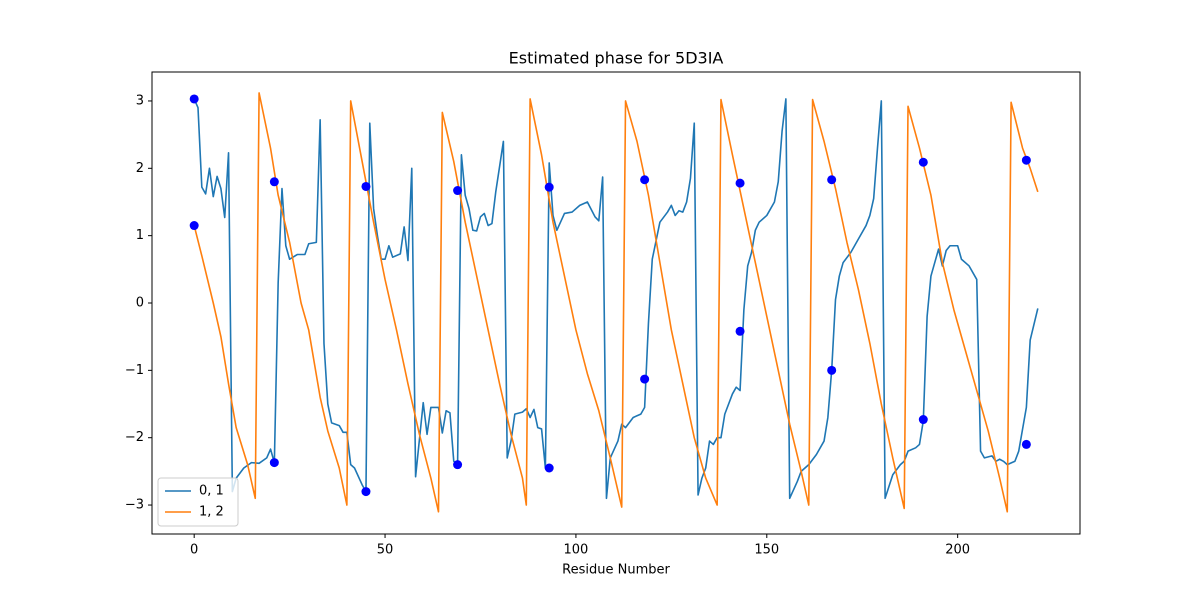 This screenshot has height=600, width=1200. What do you see at coordinates (194, 550) in the screenshot?
I see `x-tick-label: 0` at bounding box center [194, 550].